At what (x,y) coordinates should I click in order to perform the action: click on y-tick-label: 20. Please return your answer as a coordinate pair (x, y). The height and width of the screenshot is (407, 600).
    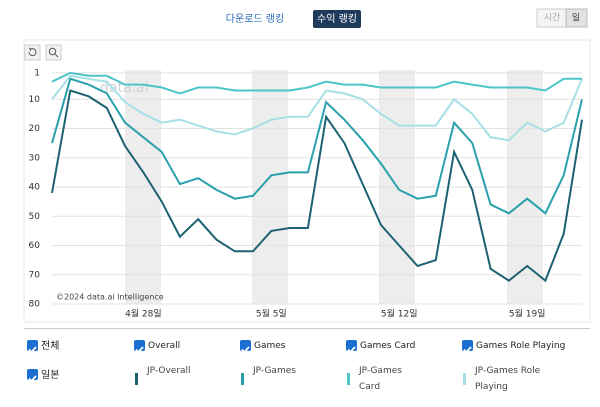
    Looking at the image, I should click on (35, 129).